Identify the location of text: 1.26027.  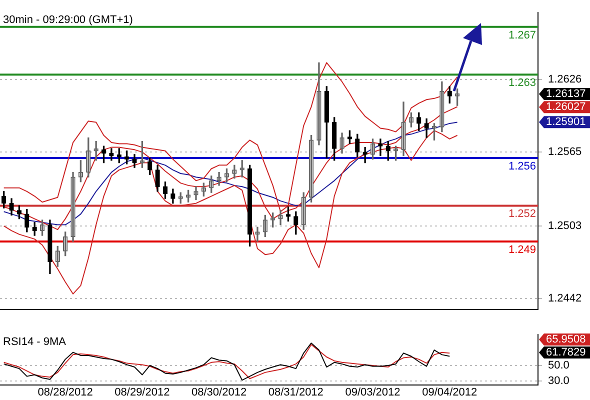
(566, 107).